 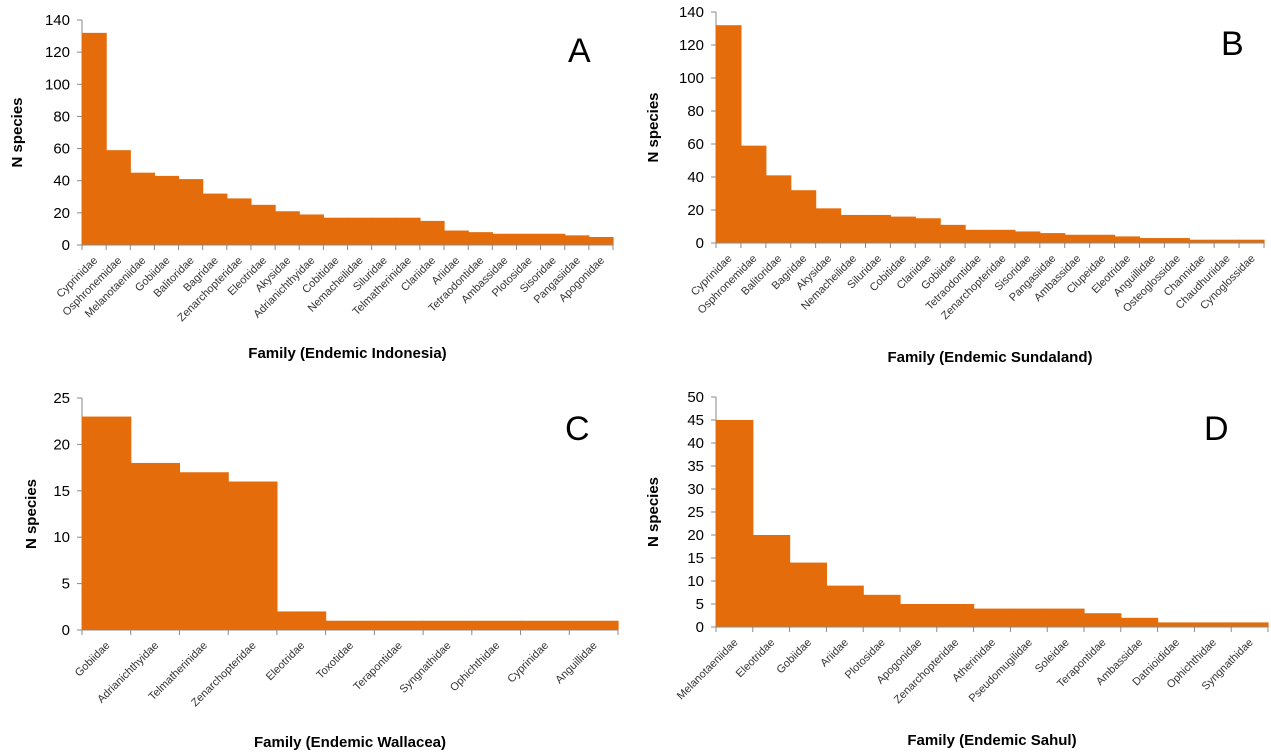 I want to click on panel-letter: B, so click(x=1232, y=44).